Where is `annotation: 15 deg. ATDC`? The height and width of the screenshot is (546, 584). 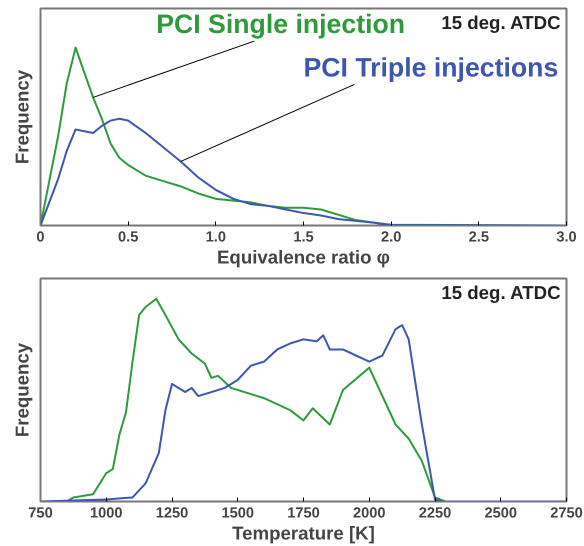
annotation: 15 deg. ATDC is located at coordinates (501, 292).